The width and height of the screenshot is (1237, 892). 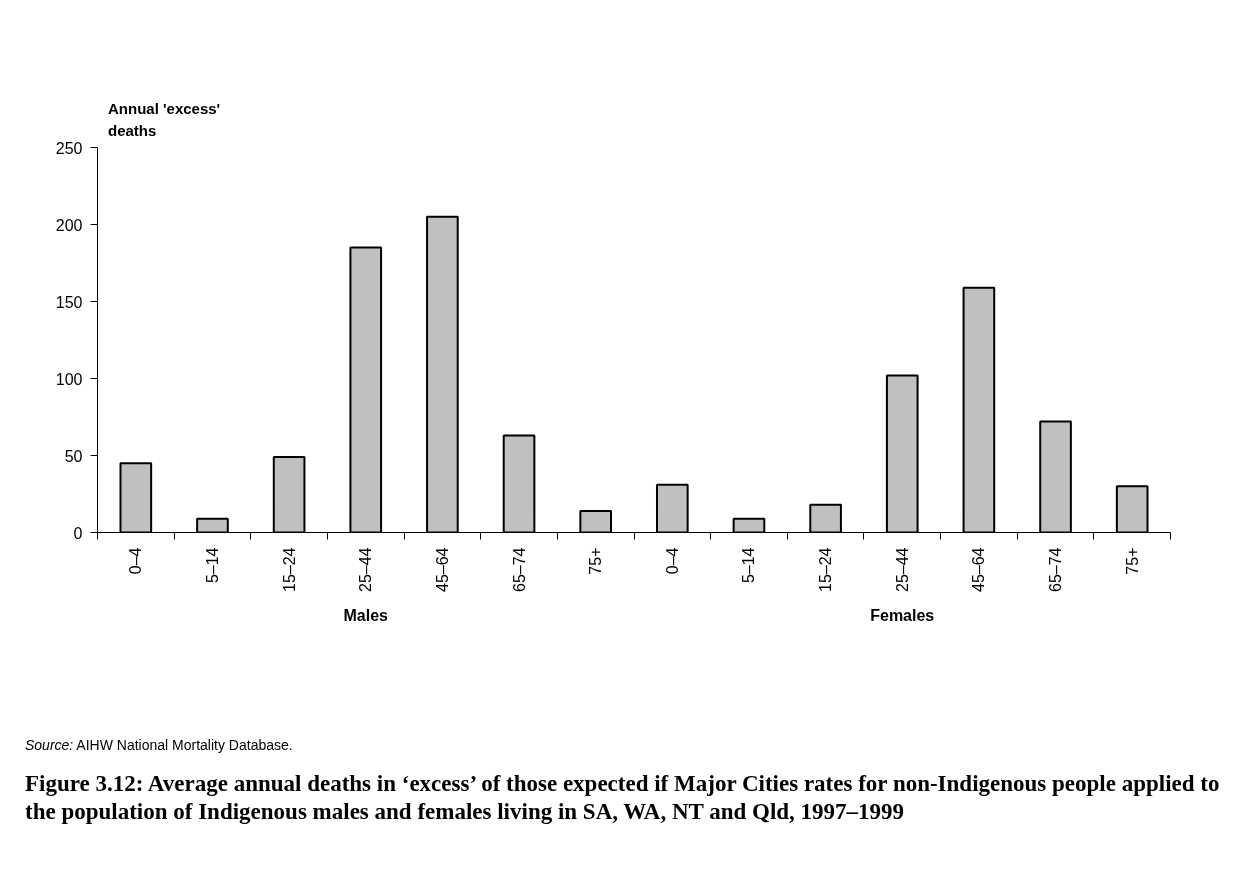 What do you see at coordinates (73, 456) in the screenshot?
I see `y-tick-label: 50` at bounding box center [73, 456].